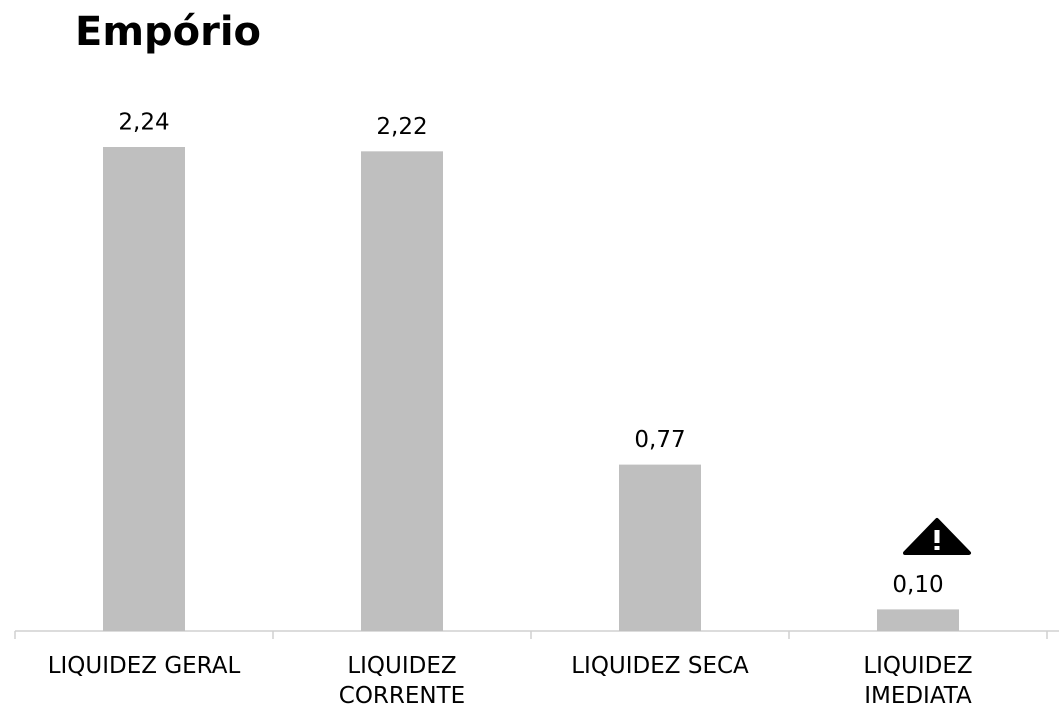  I want to click on chart-title: Empório, so click(168, 32).